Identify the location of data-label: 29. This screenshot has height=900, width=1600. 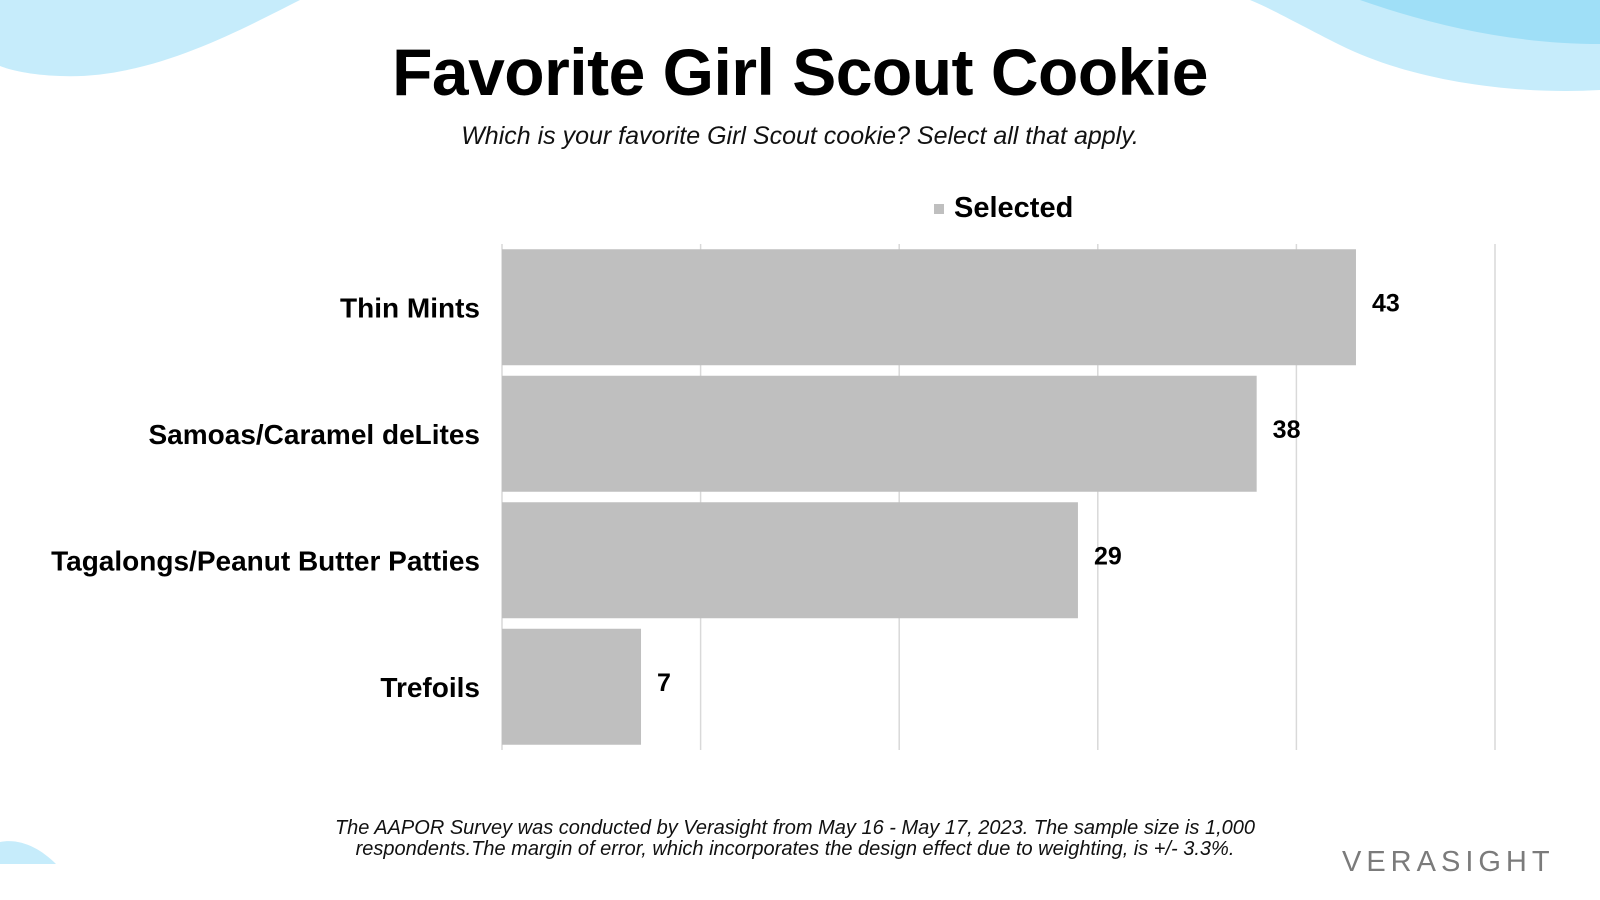
(1108, 556).